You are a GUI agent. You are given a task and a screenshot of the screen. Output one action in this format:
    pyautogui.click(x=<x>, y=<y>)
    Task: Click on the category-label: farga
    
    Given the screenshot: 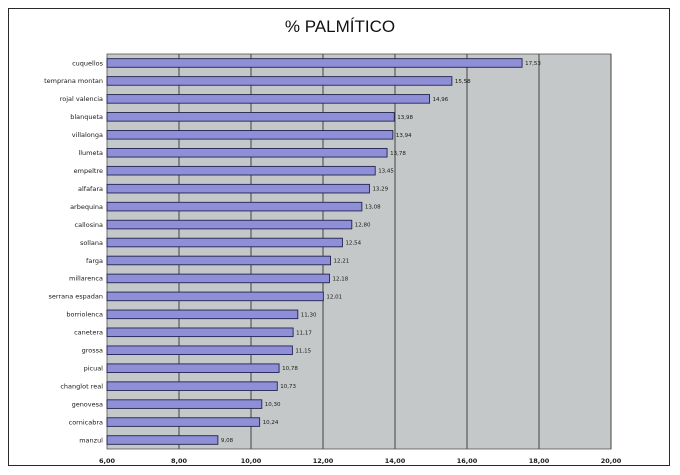 What is the action you would take?
    pyautogui.click(x=94, y=261)
    